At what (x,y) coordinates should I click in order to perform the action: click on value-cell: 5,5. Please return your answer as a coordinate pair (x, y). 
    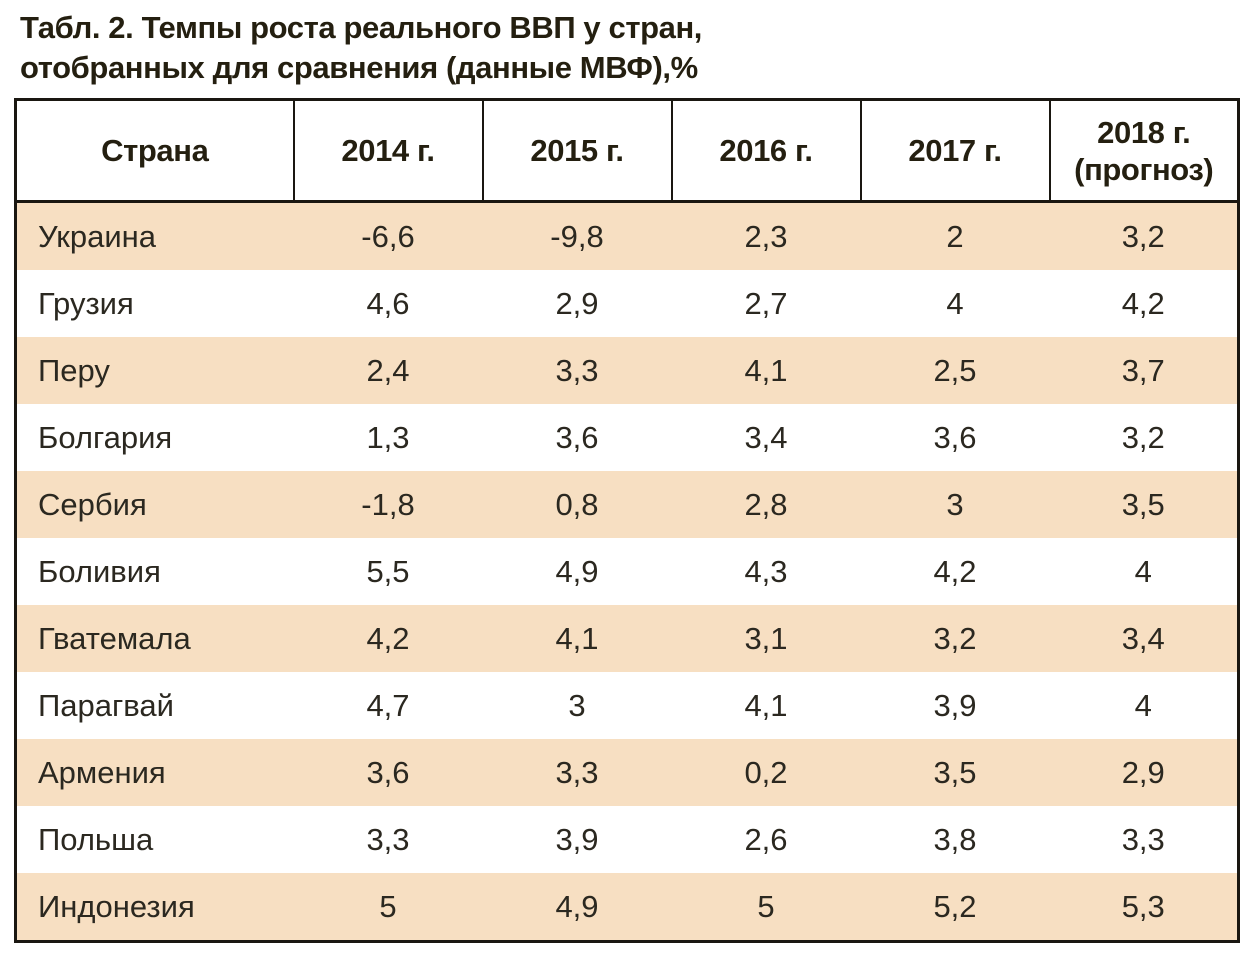
    Looking at the image, I should click on (388, 571).